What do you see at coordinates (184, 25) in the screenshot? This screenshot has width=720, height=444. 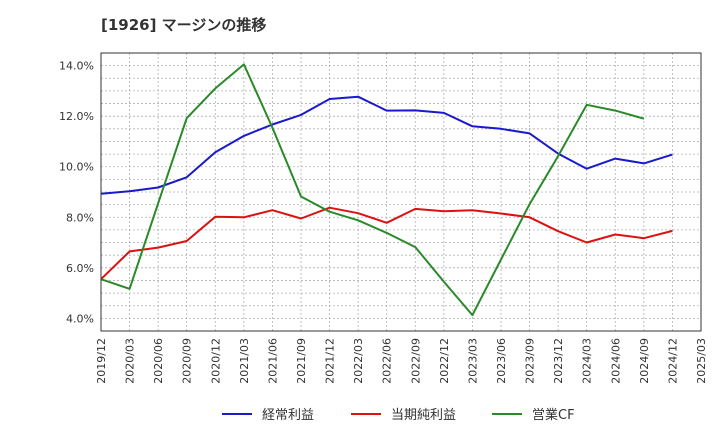 I see `chart-title: [1926] マージンの推移` at bounding box center [184, 25].